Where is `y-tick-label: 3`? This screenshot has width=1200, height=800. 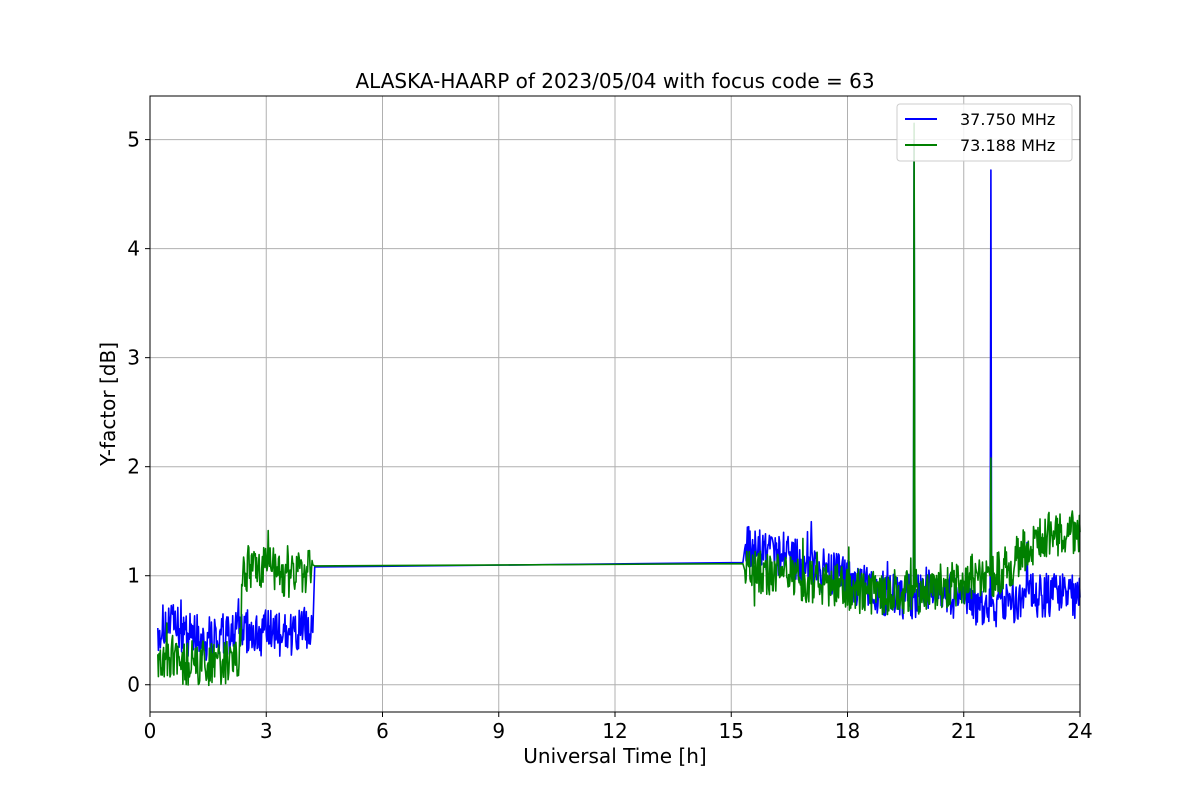
y-tick-label: 3 is located at coordinates (133, 358).